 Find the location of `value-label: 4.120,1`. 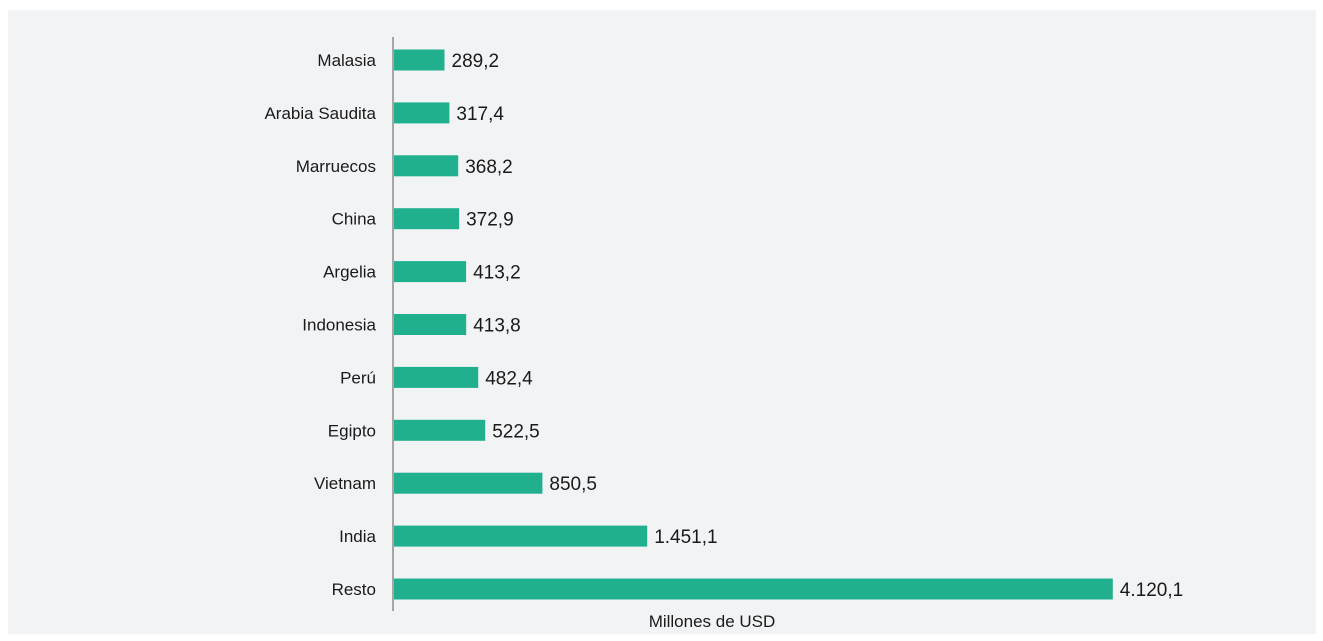

value-label: 4.120,1 is located at coordinates (1151, 590).